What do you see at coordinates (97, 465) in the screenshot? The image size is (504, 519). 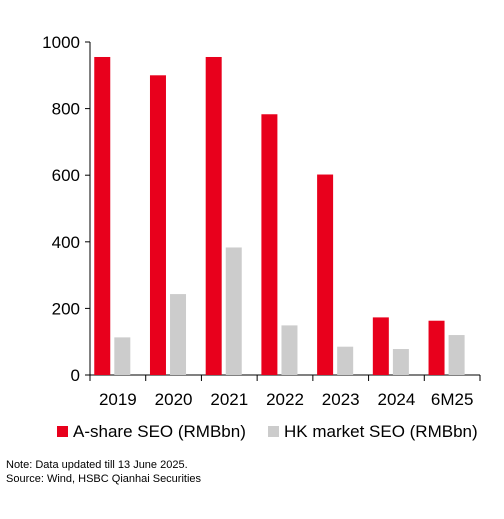 I see `chart-note: Note: Data updated till 13 June 2025.` at bounding box center [97, 465].